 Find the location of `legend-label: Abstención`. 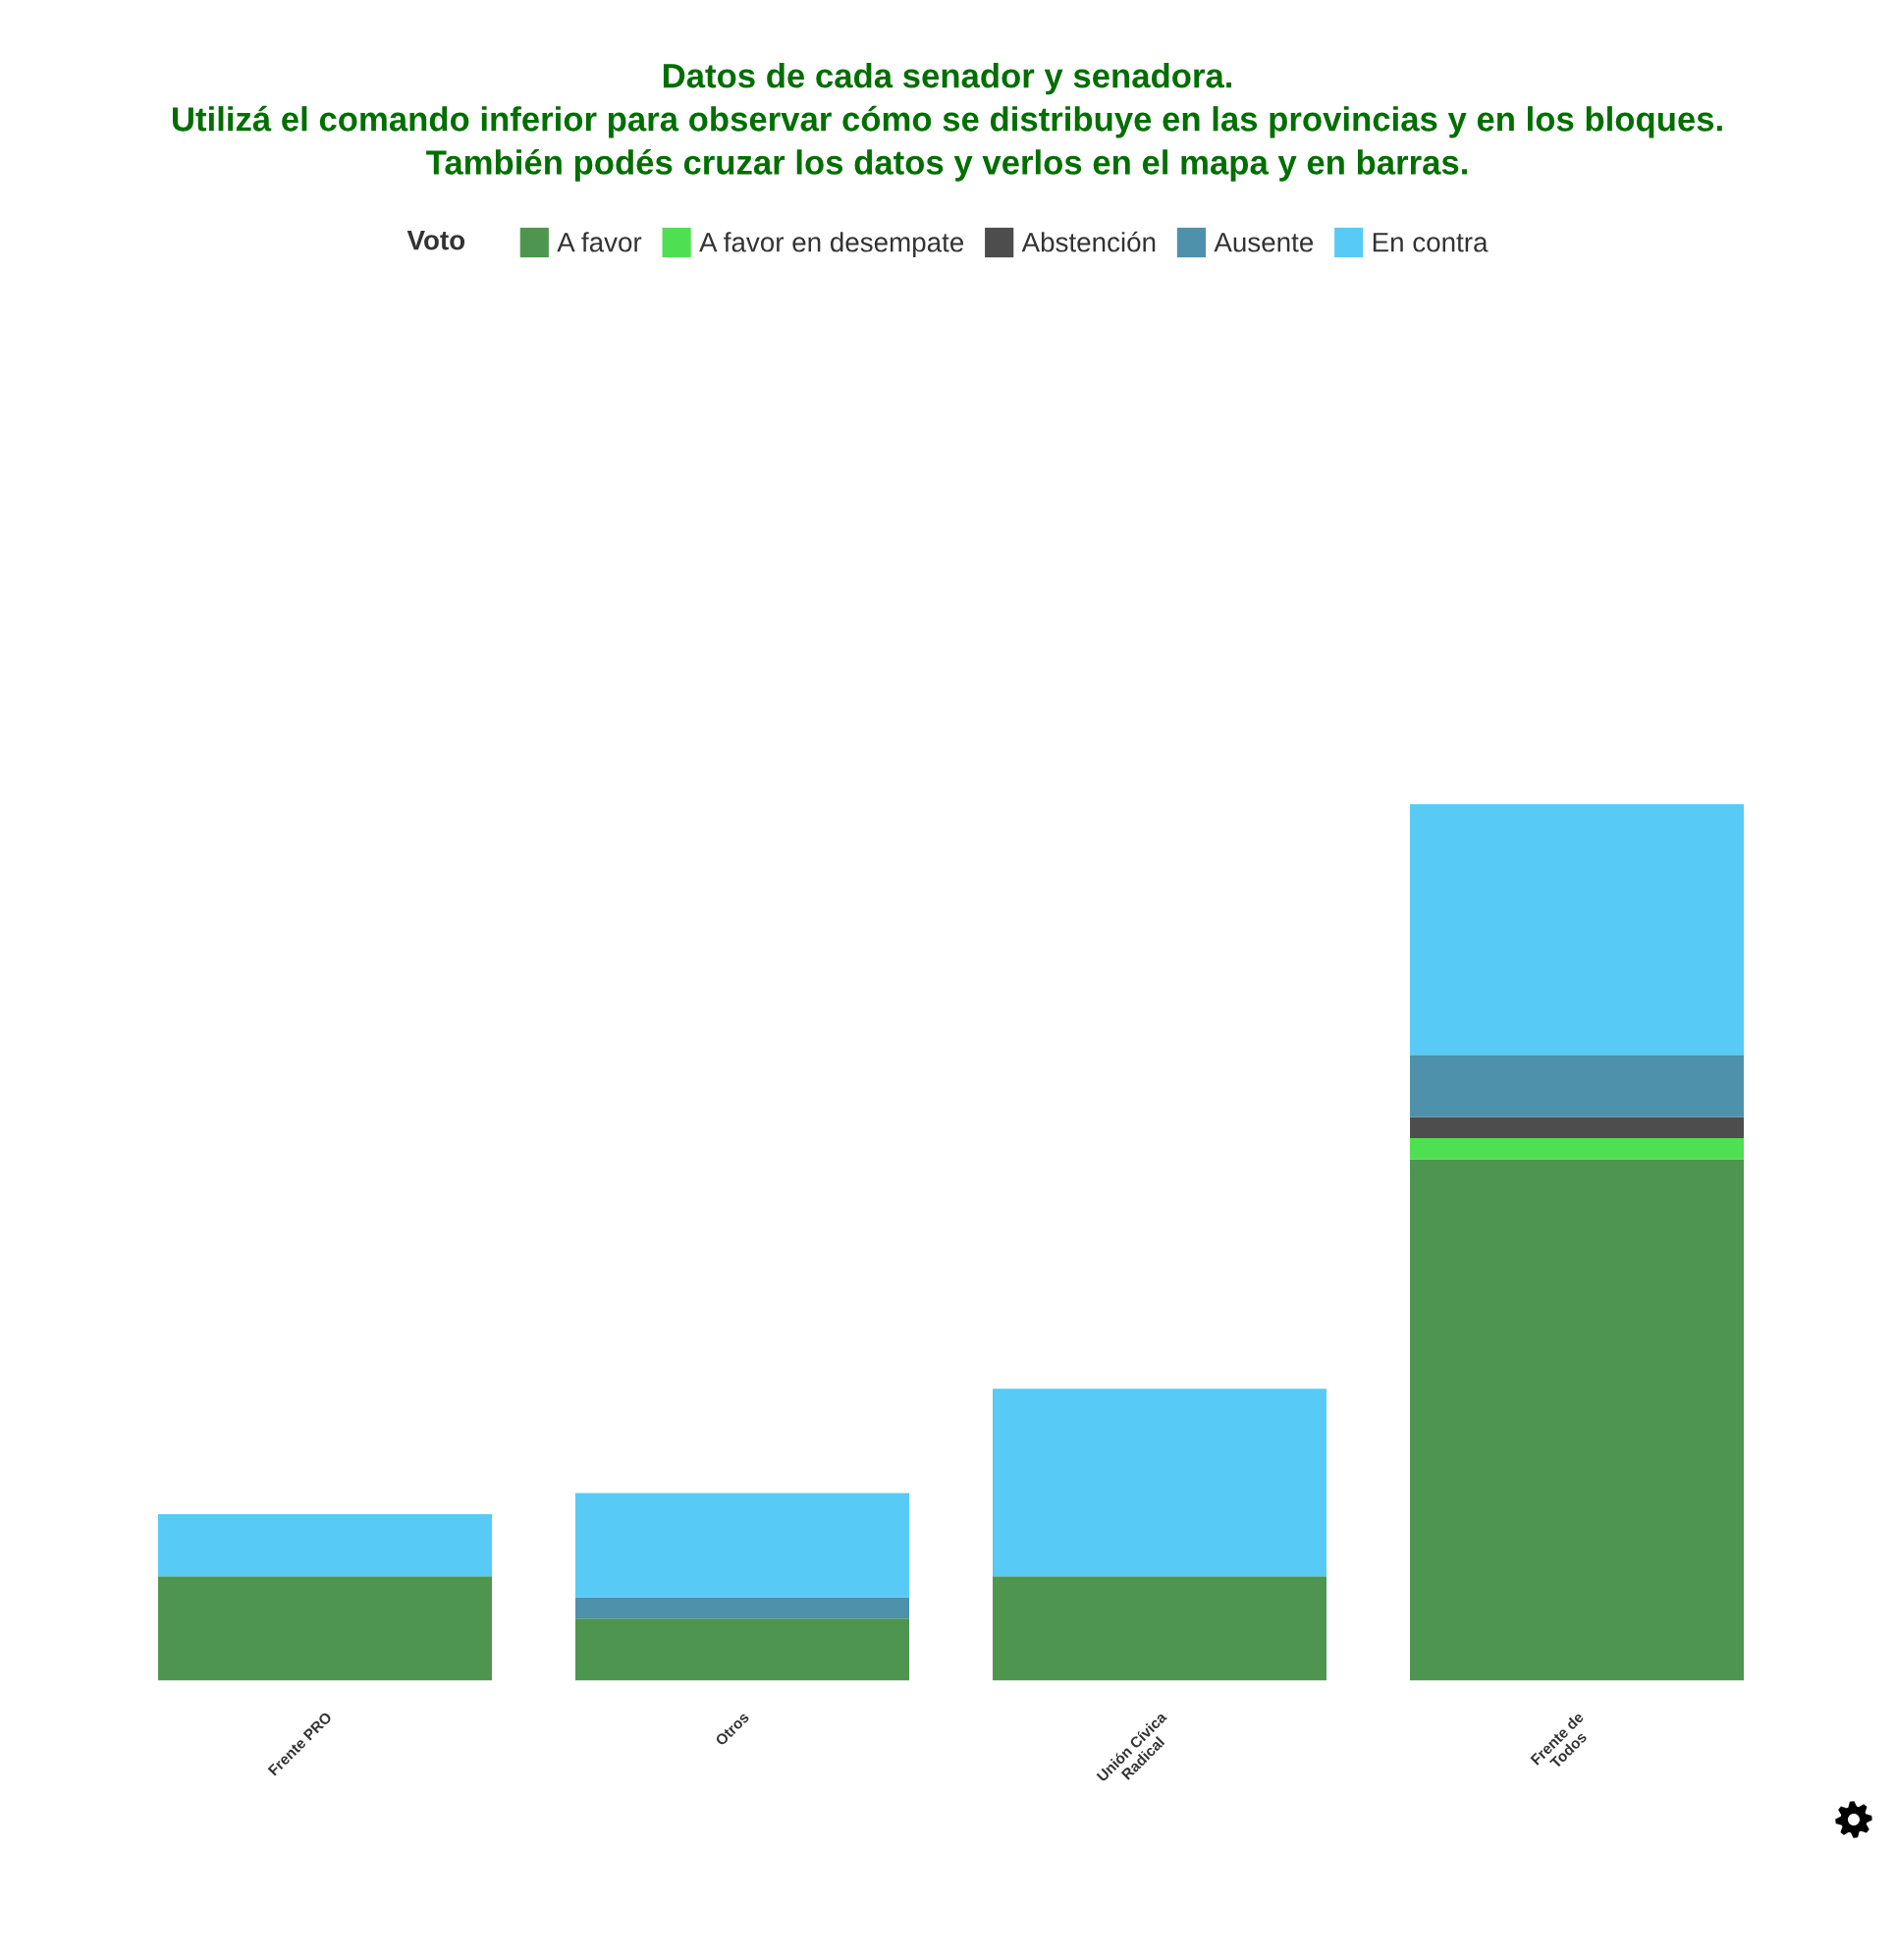

legend-label: Abstención is located at coordinates (1088, 241).